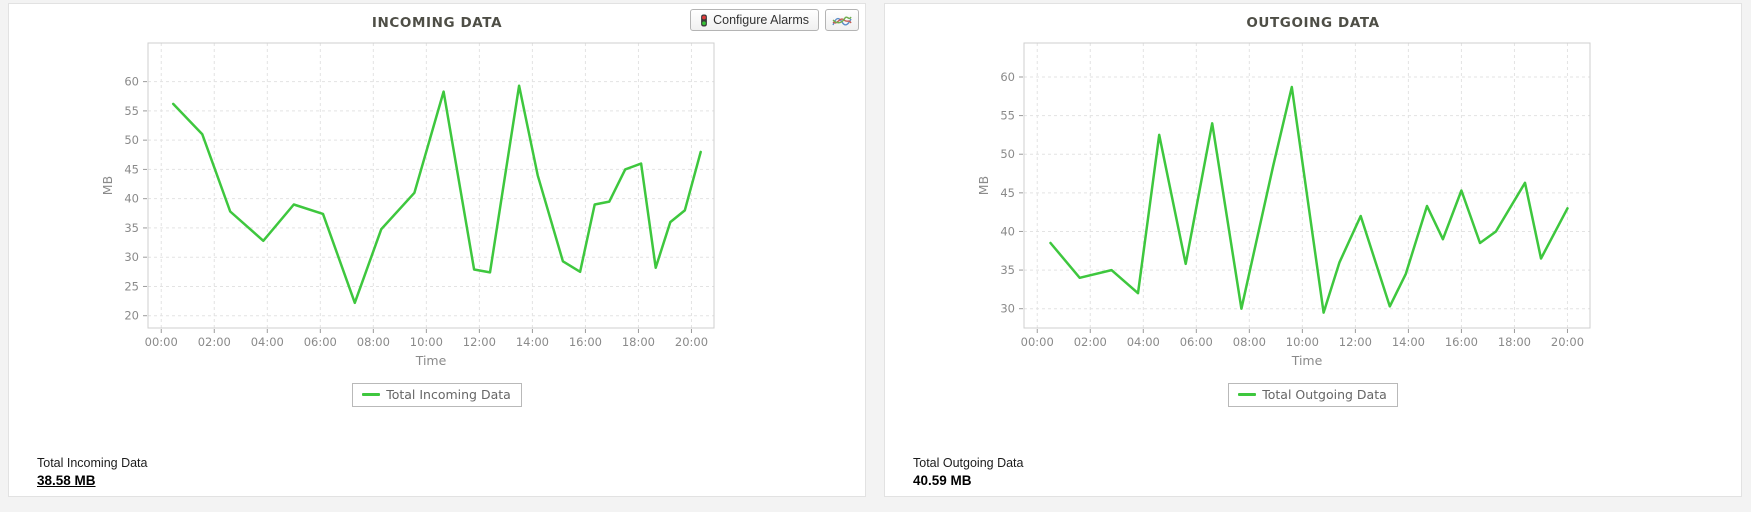 The width and height of the screenshot is (1751, 512). I want to click on incoming-legend: Total Incoming Data, so click(437, 395).